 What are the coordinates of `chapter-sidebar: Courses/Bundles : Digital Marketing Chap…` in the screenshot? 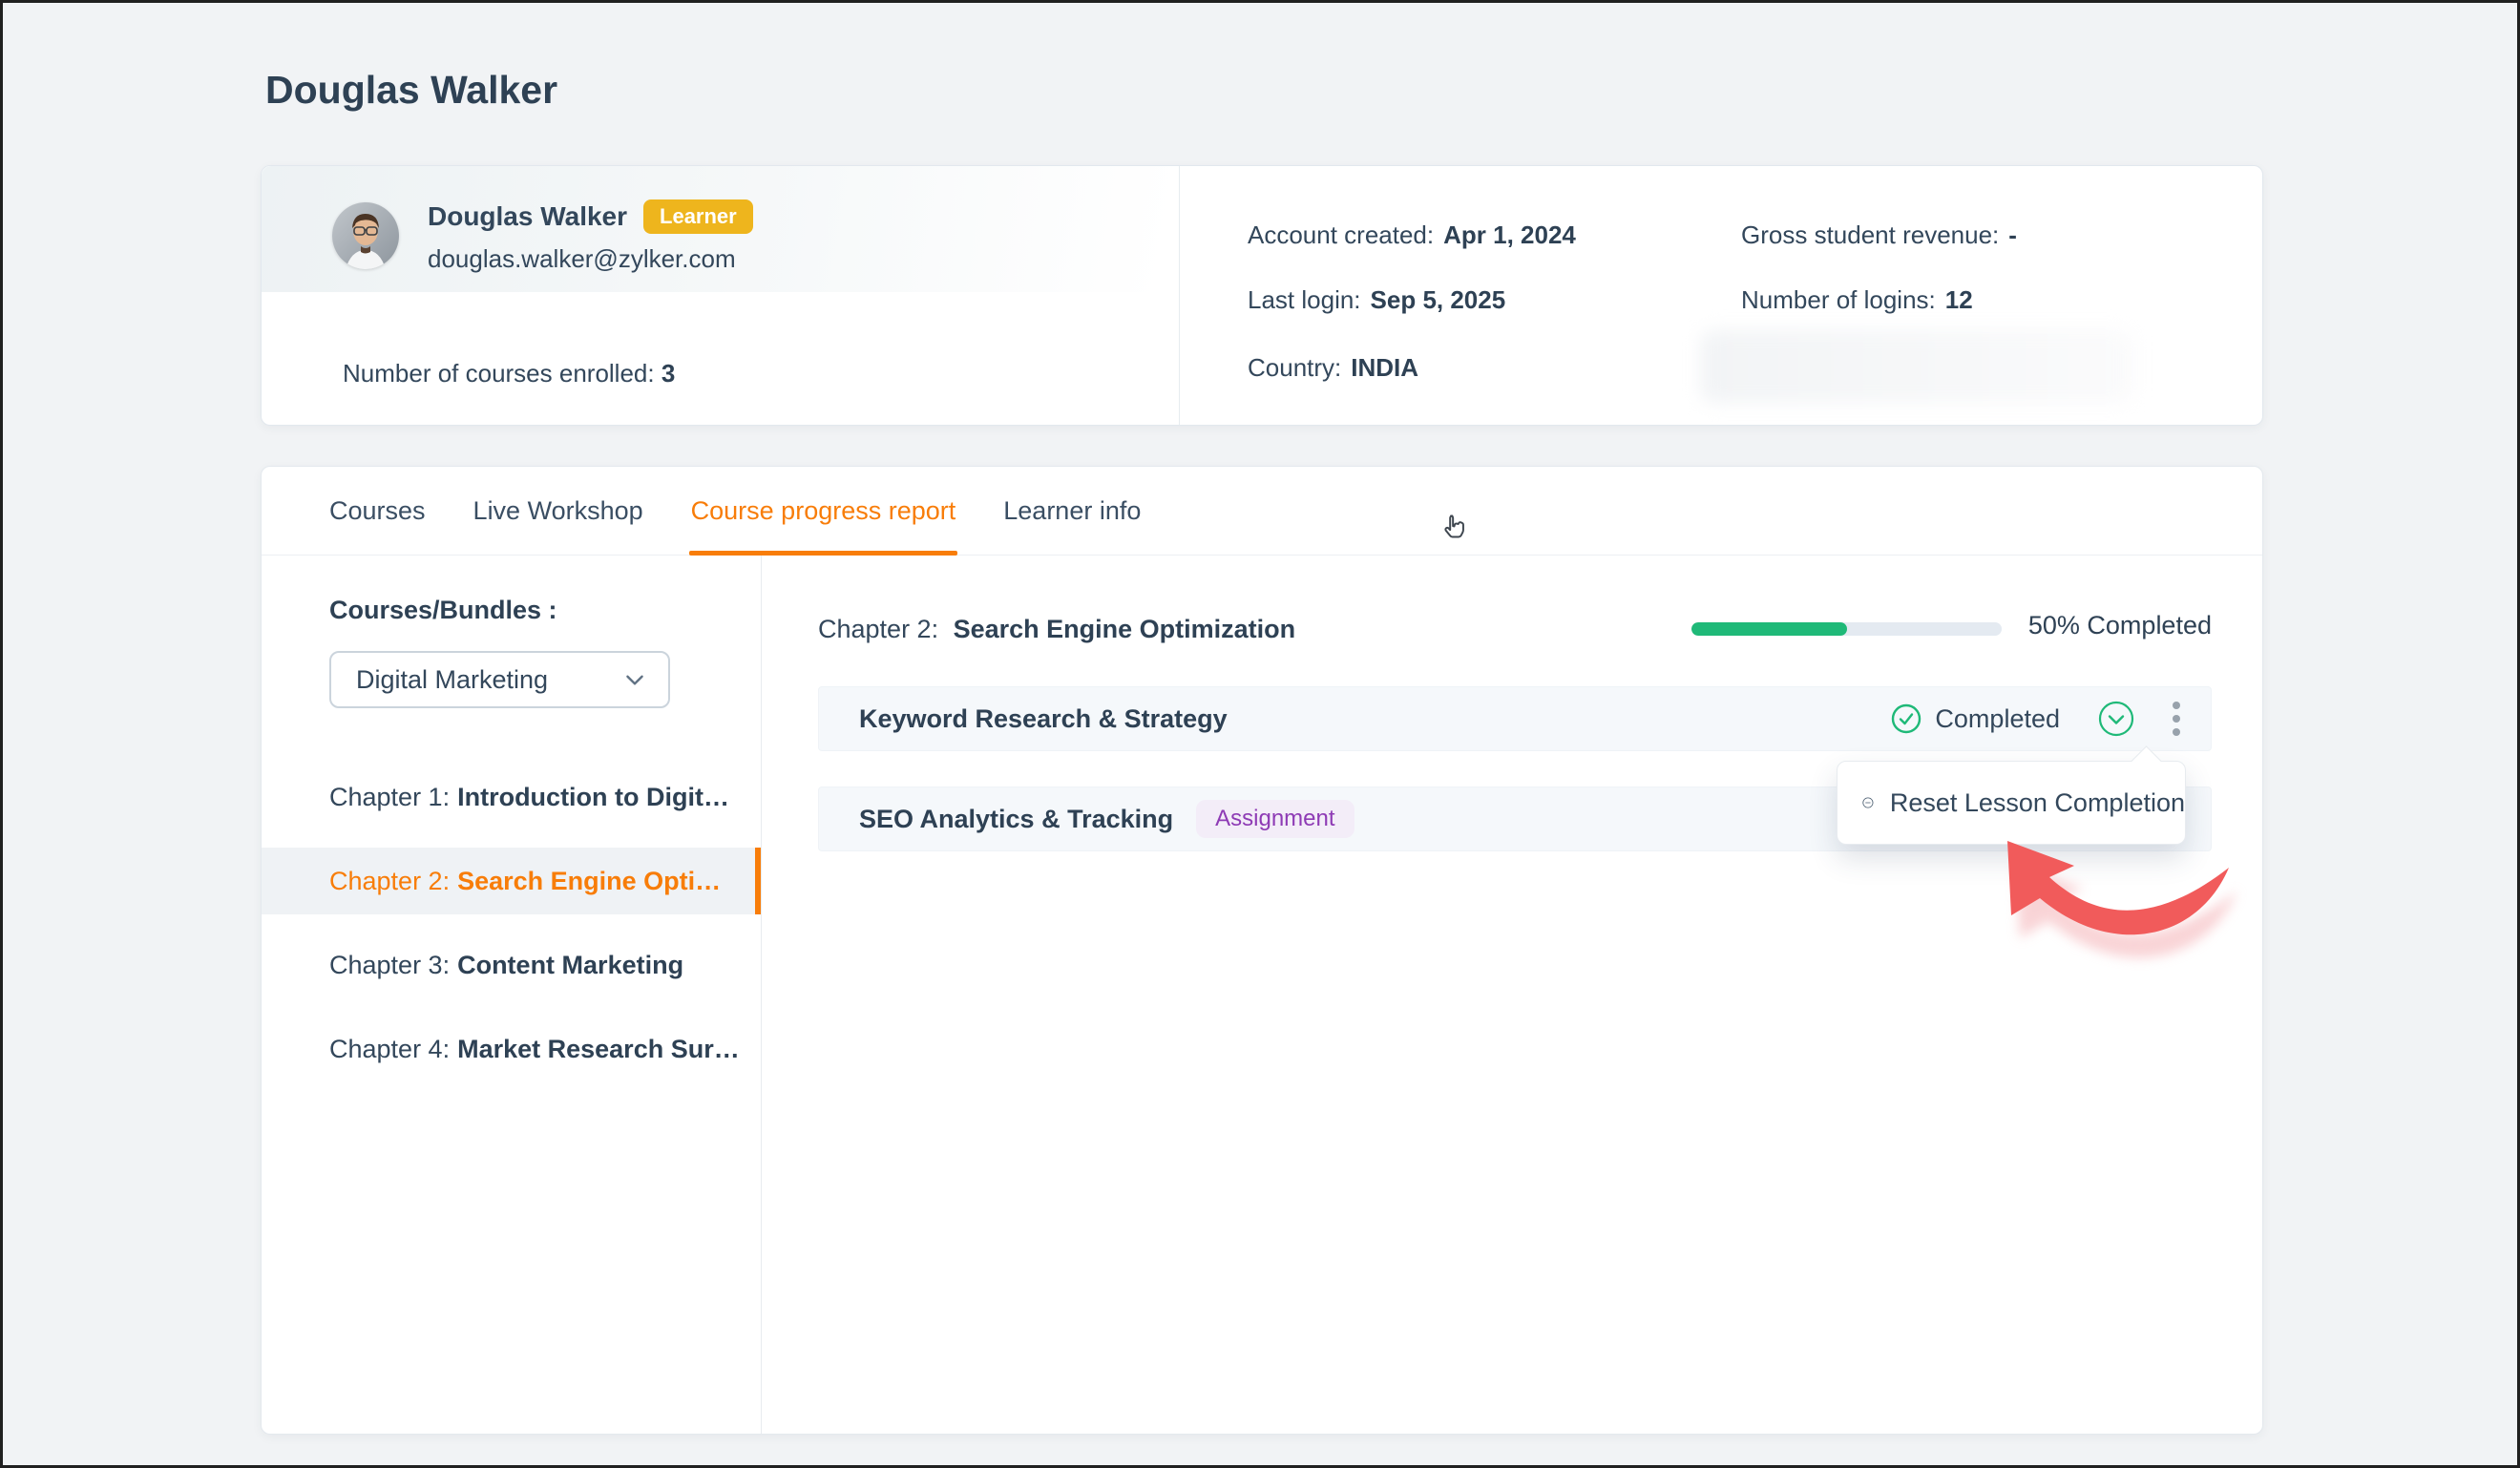 It's located at (512, 995).